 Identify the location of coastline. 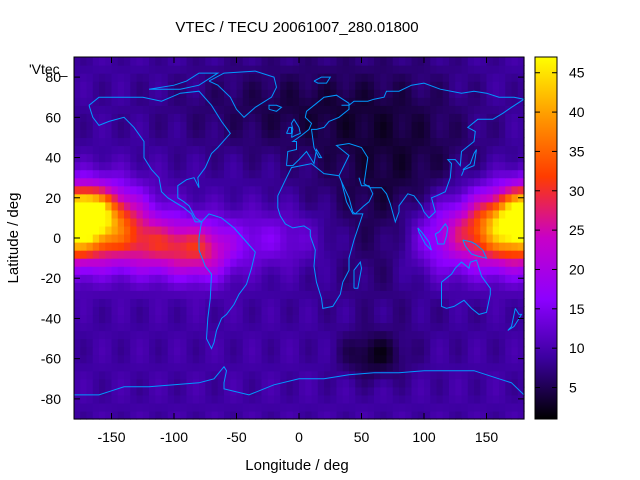
(475, 249).